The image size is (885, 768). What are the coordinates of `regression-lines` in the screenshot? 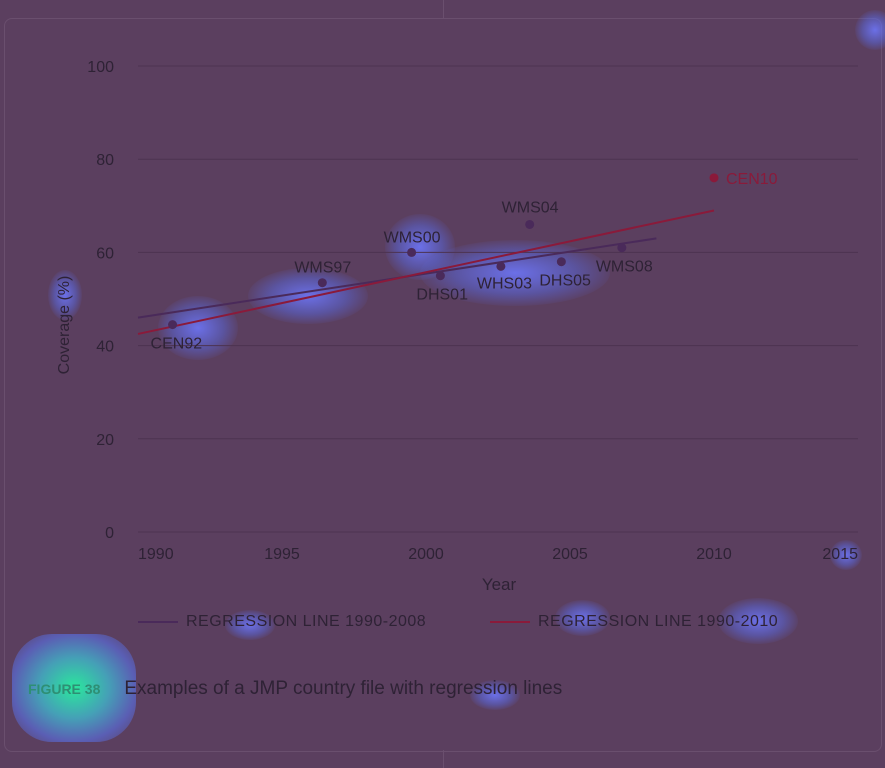 It's located at (426, 272).